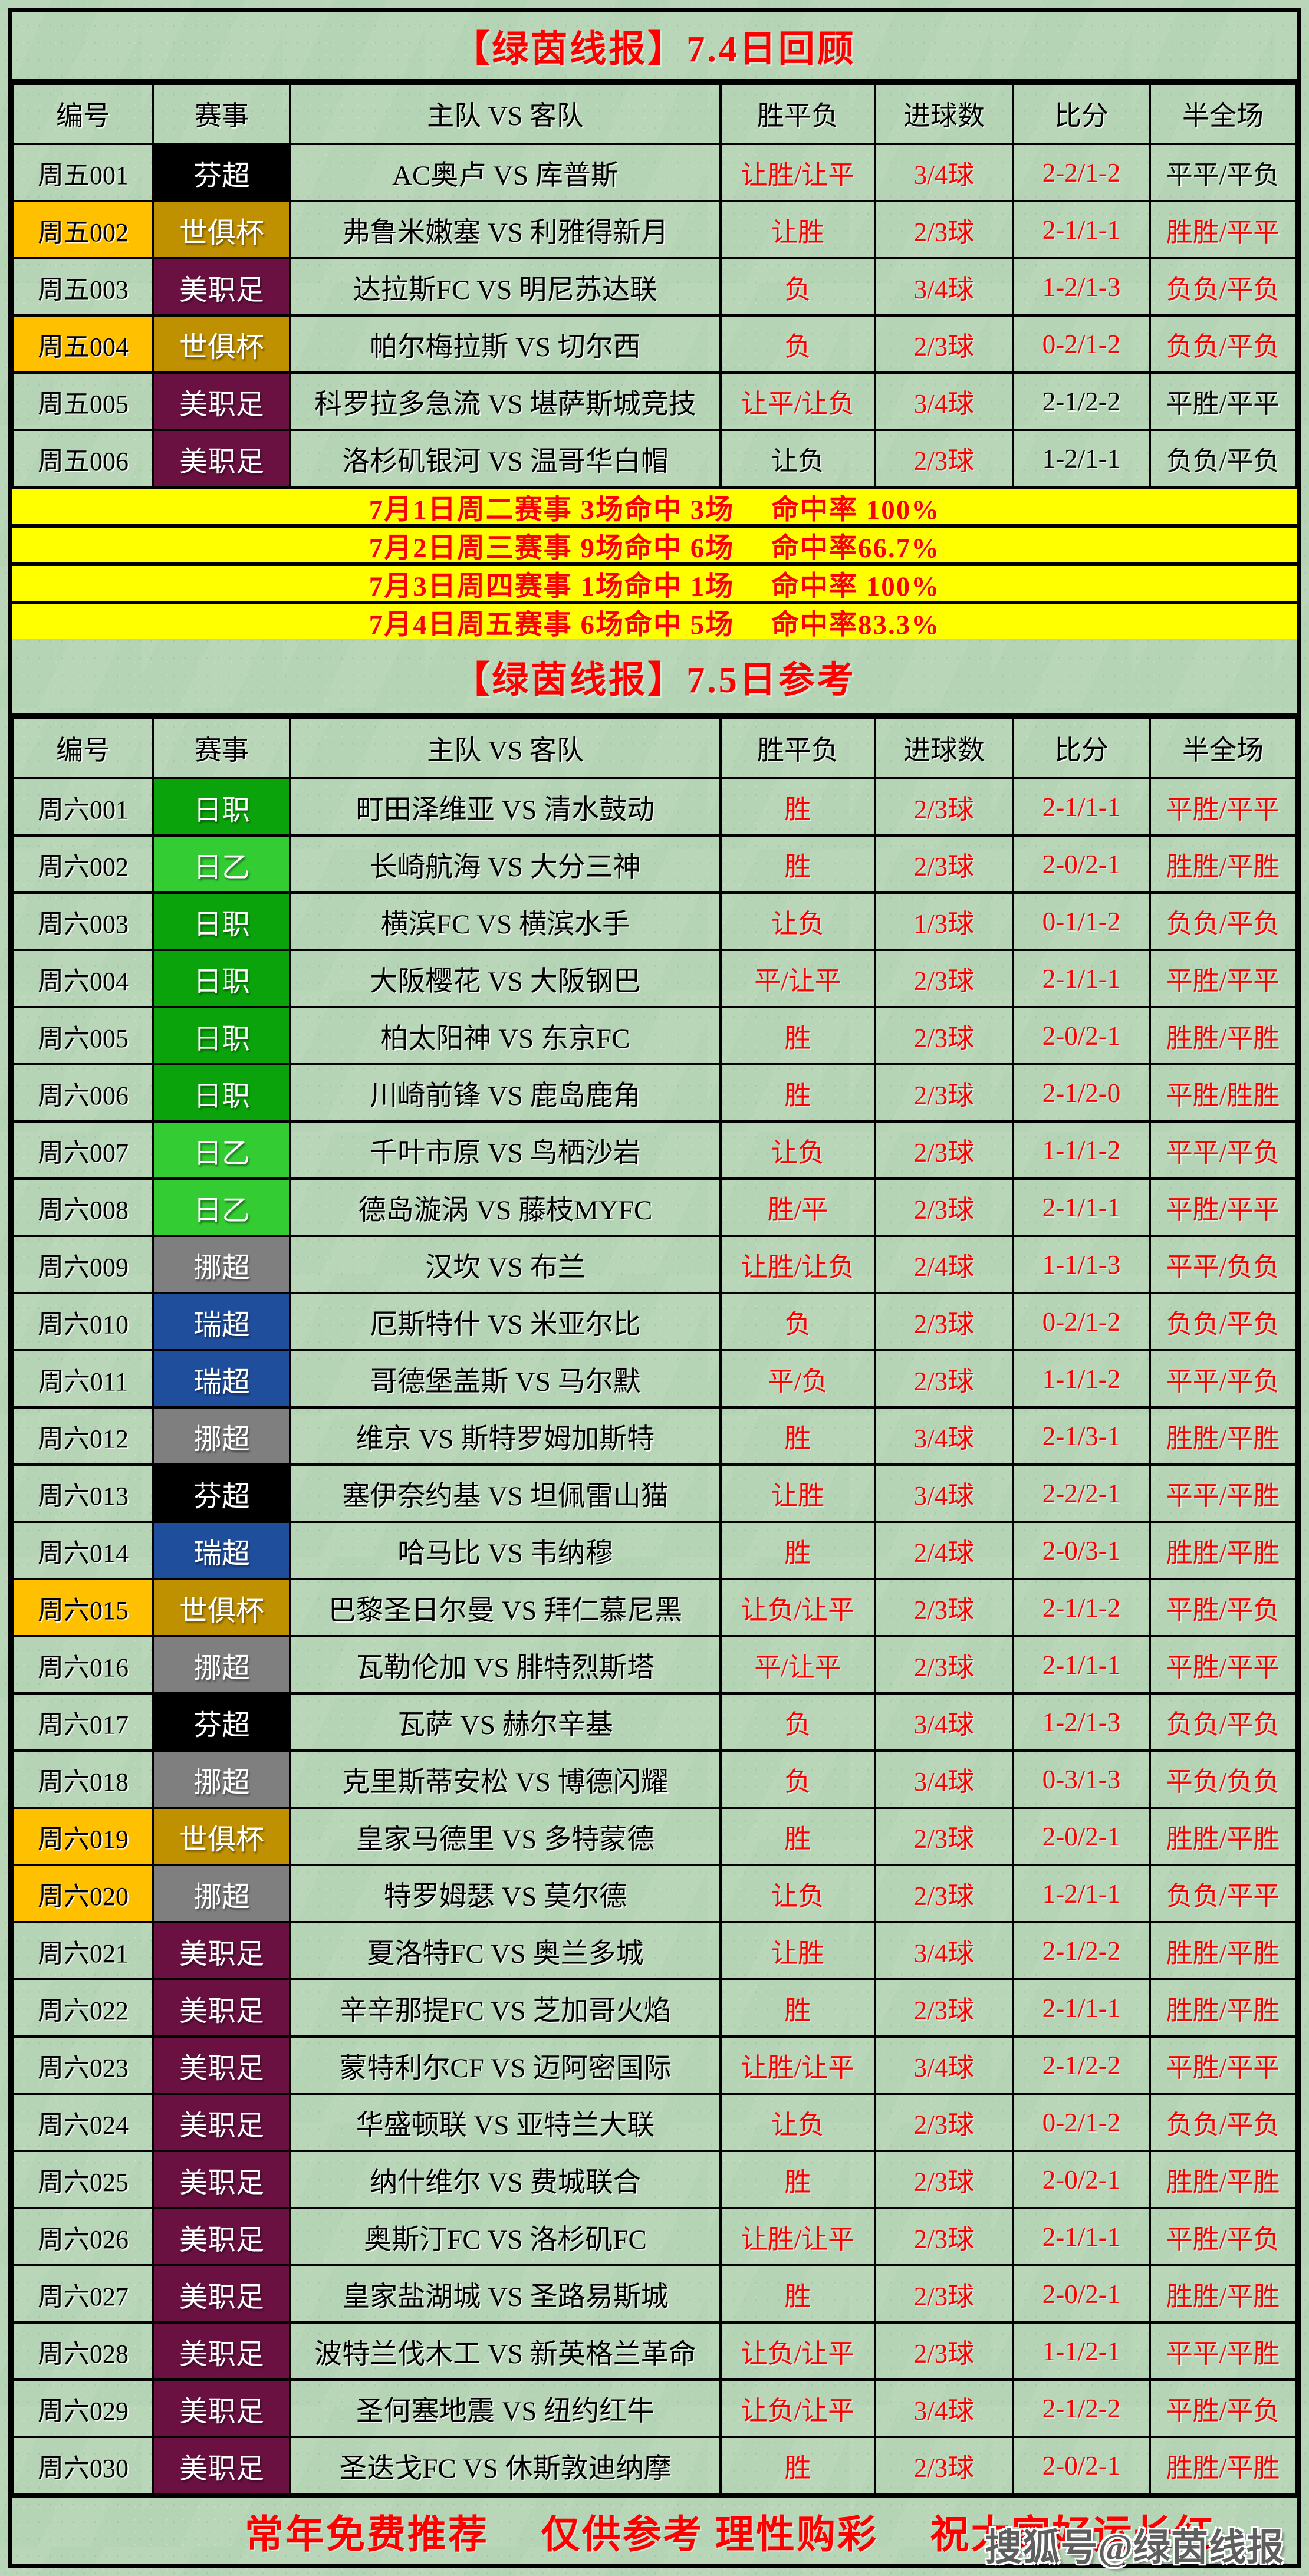 Image resolution: width=1309 pixels, height=2576 pixels. What do you see at coordinates (1081, 287) in the screenshot?
I see `pick-score: 1-2/1-3` at bounding box center [1081, 287].